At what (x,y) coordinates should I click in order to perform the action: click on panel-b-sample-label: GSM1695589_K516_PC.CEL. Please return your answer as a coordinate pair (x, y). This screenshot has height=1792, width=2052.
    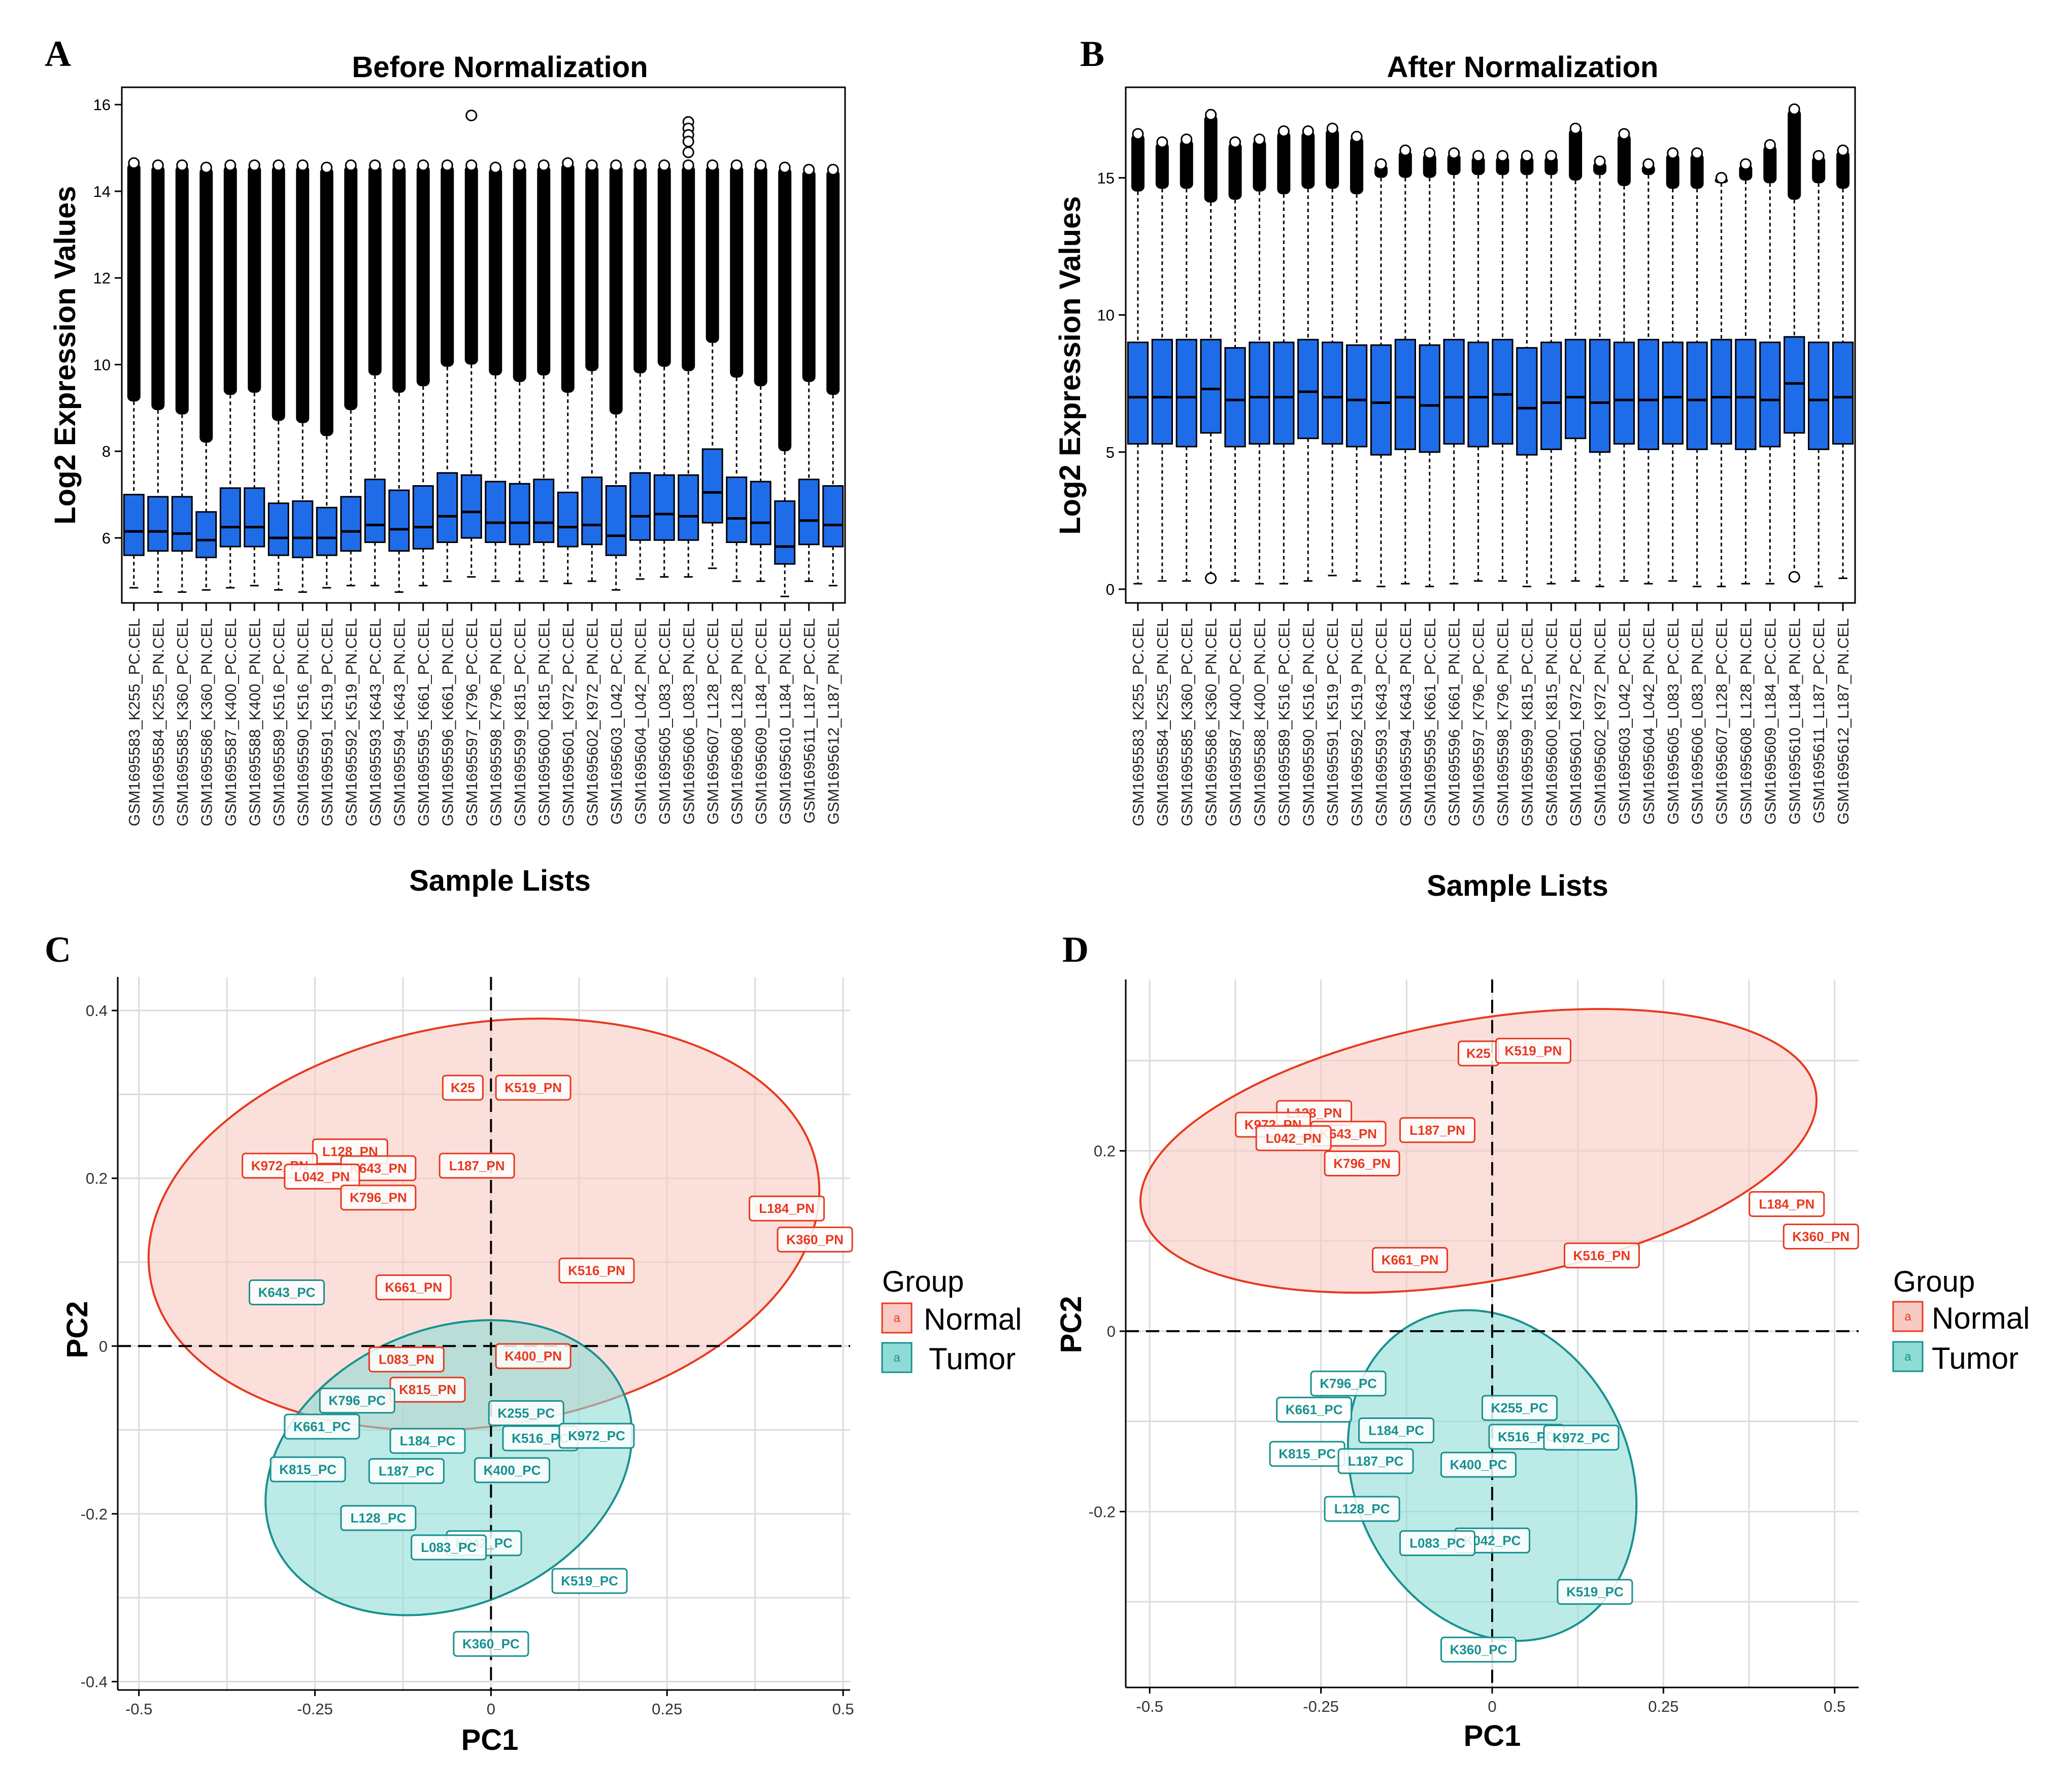
    Looking at the image, I should click on (1284, 722).